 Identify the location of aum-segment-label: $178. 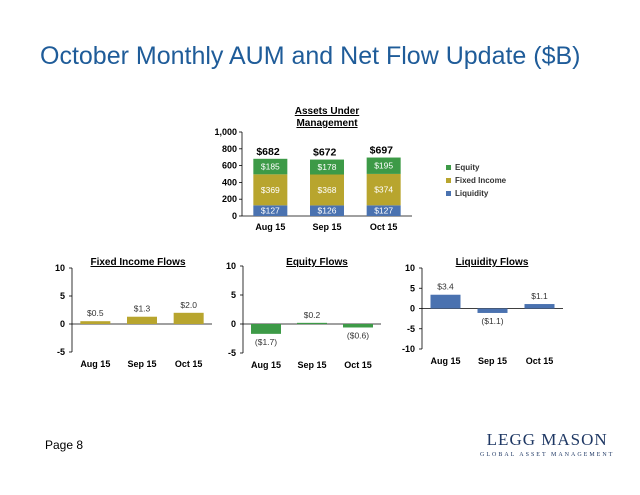
(327, 167).